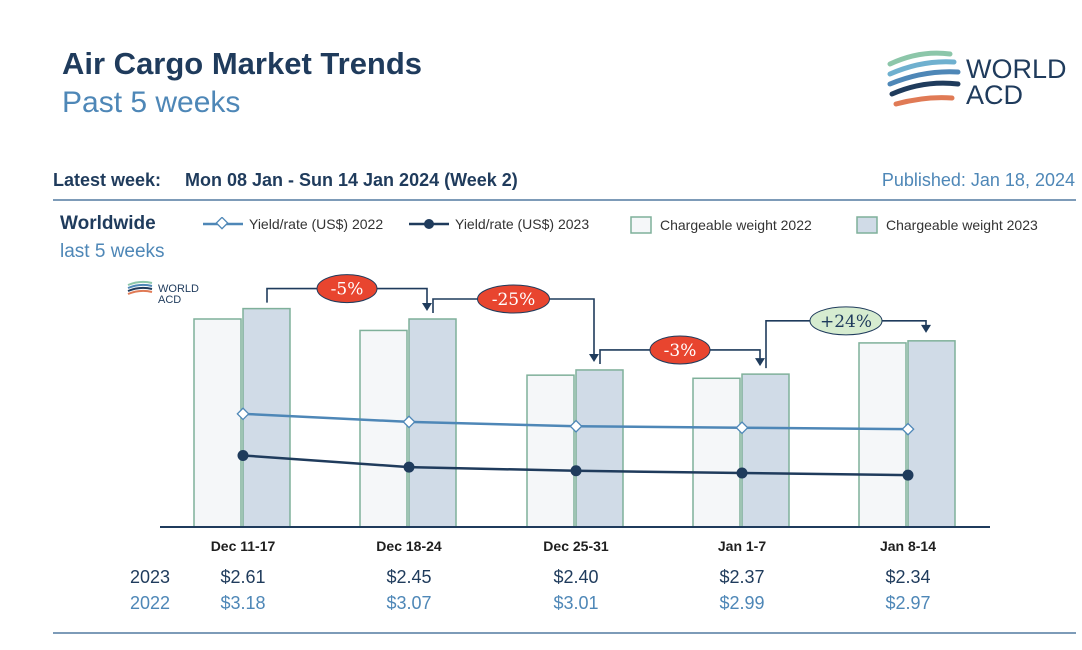 Image resolution: width=1082 pixels, height=650 pixels. I want to click on table-row-label-2022: 2022, so click(150, 603).